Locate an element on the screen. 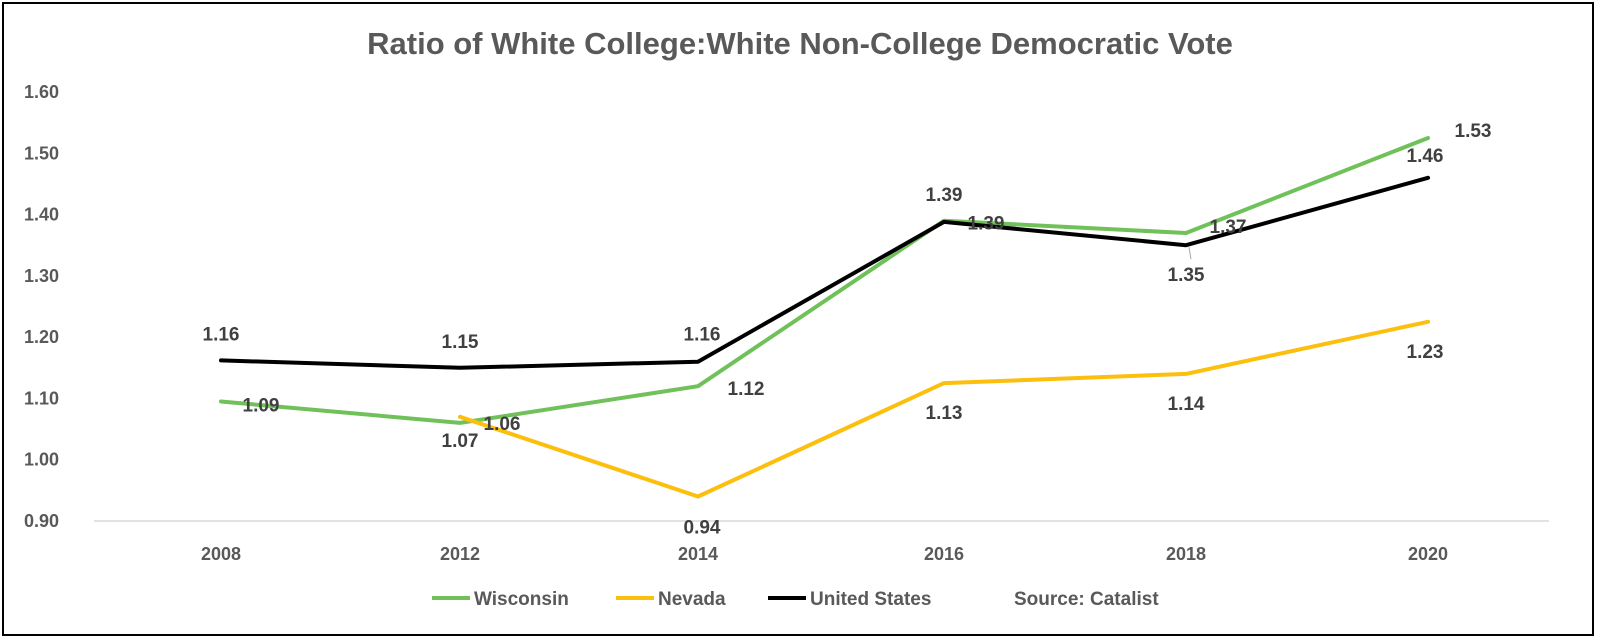 This screenshot has width=1600, height=642. data-label: 1.12 is located at coordinates (746, 389).